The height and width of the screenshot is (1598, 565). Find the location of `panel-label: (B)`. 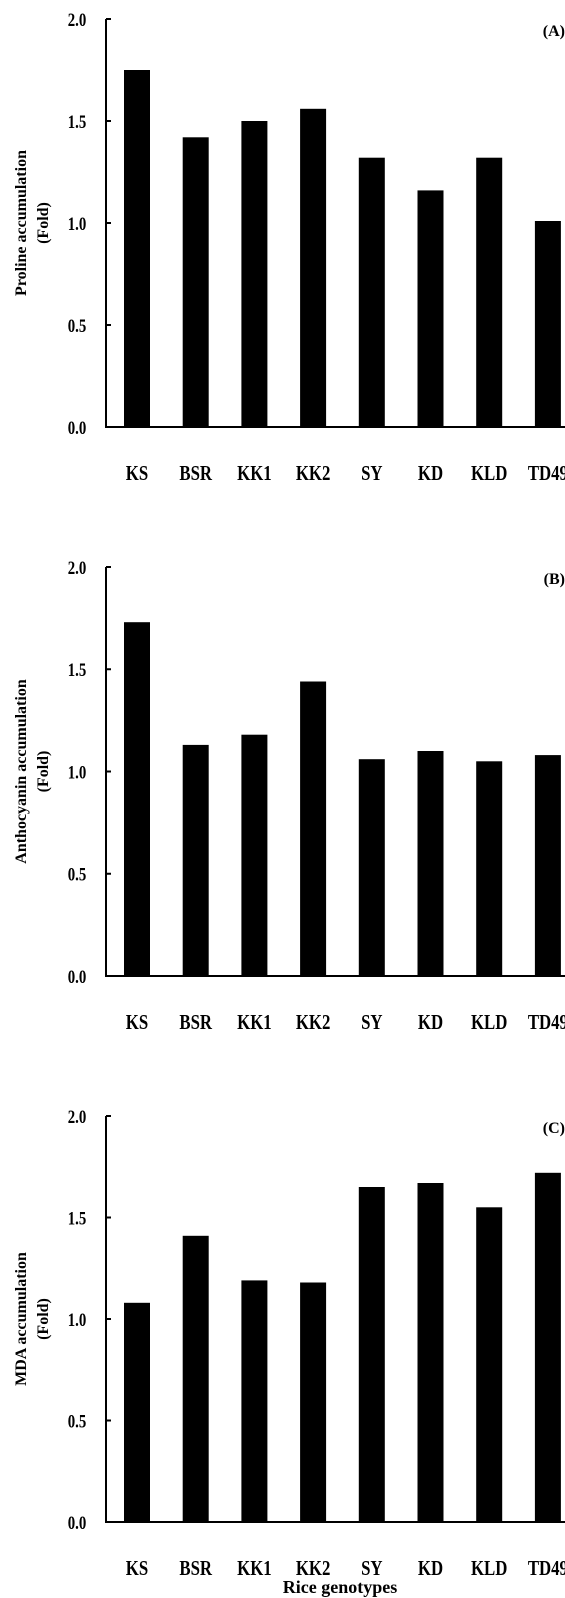

panel-label: (B) is located at coordinates (554, 579).